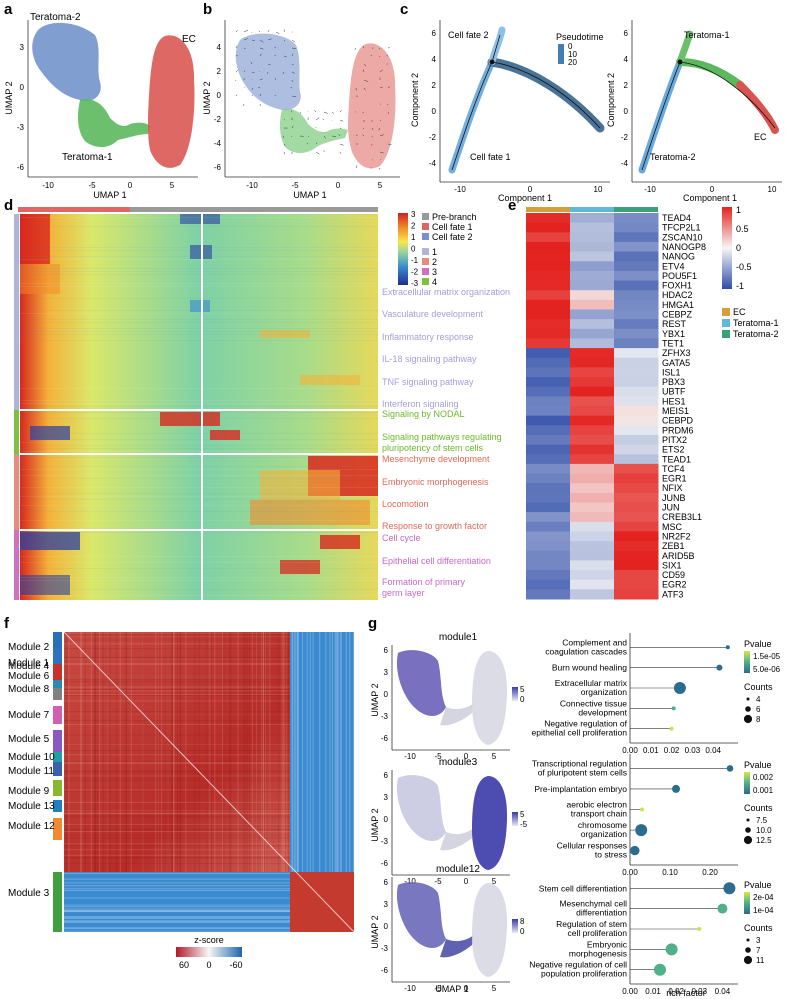 The height and width of the screenshot is (999, 785). What do you see at coordinates (598, 953) in the screenshot?
I see `g-term-label: morphogenesis` at bounding box center [598, 953].